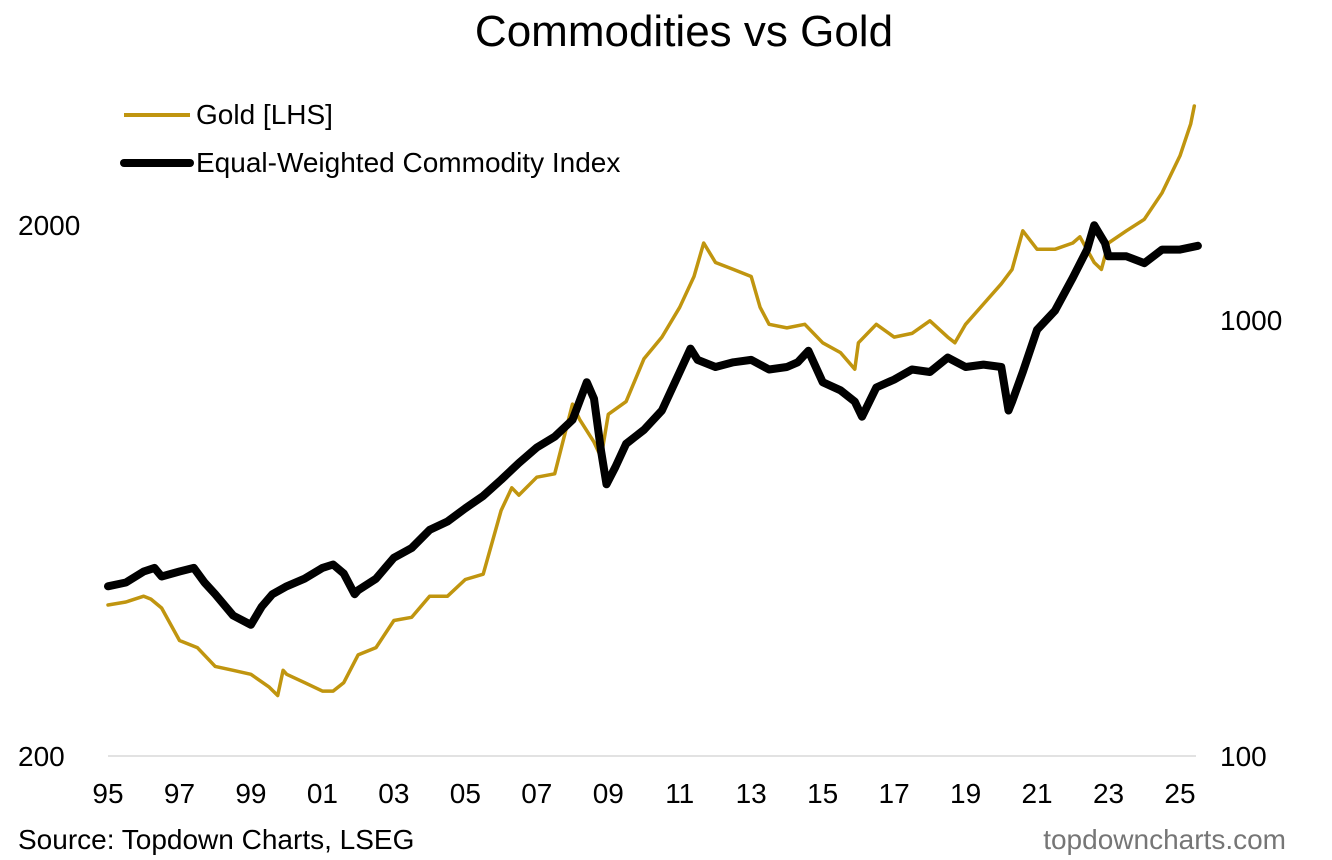  Describe the element at coordinates (643, 793) in the screenshot. I see `x-axis-tick-labels: 95 97 99 01 03 05 07 09 11 13 15 17 19 21 23 25` at that location.